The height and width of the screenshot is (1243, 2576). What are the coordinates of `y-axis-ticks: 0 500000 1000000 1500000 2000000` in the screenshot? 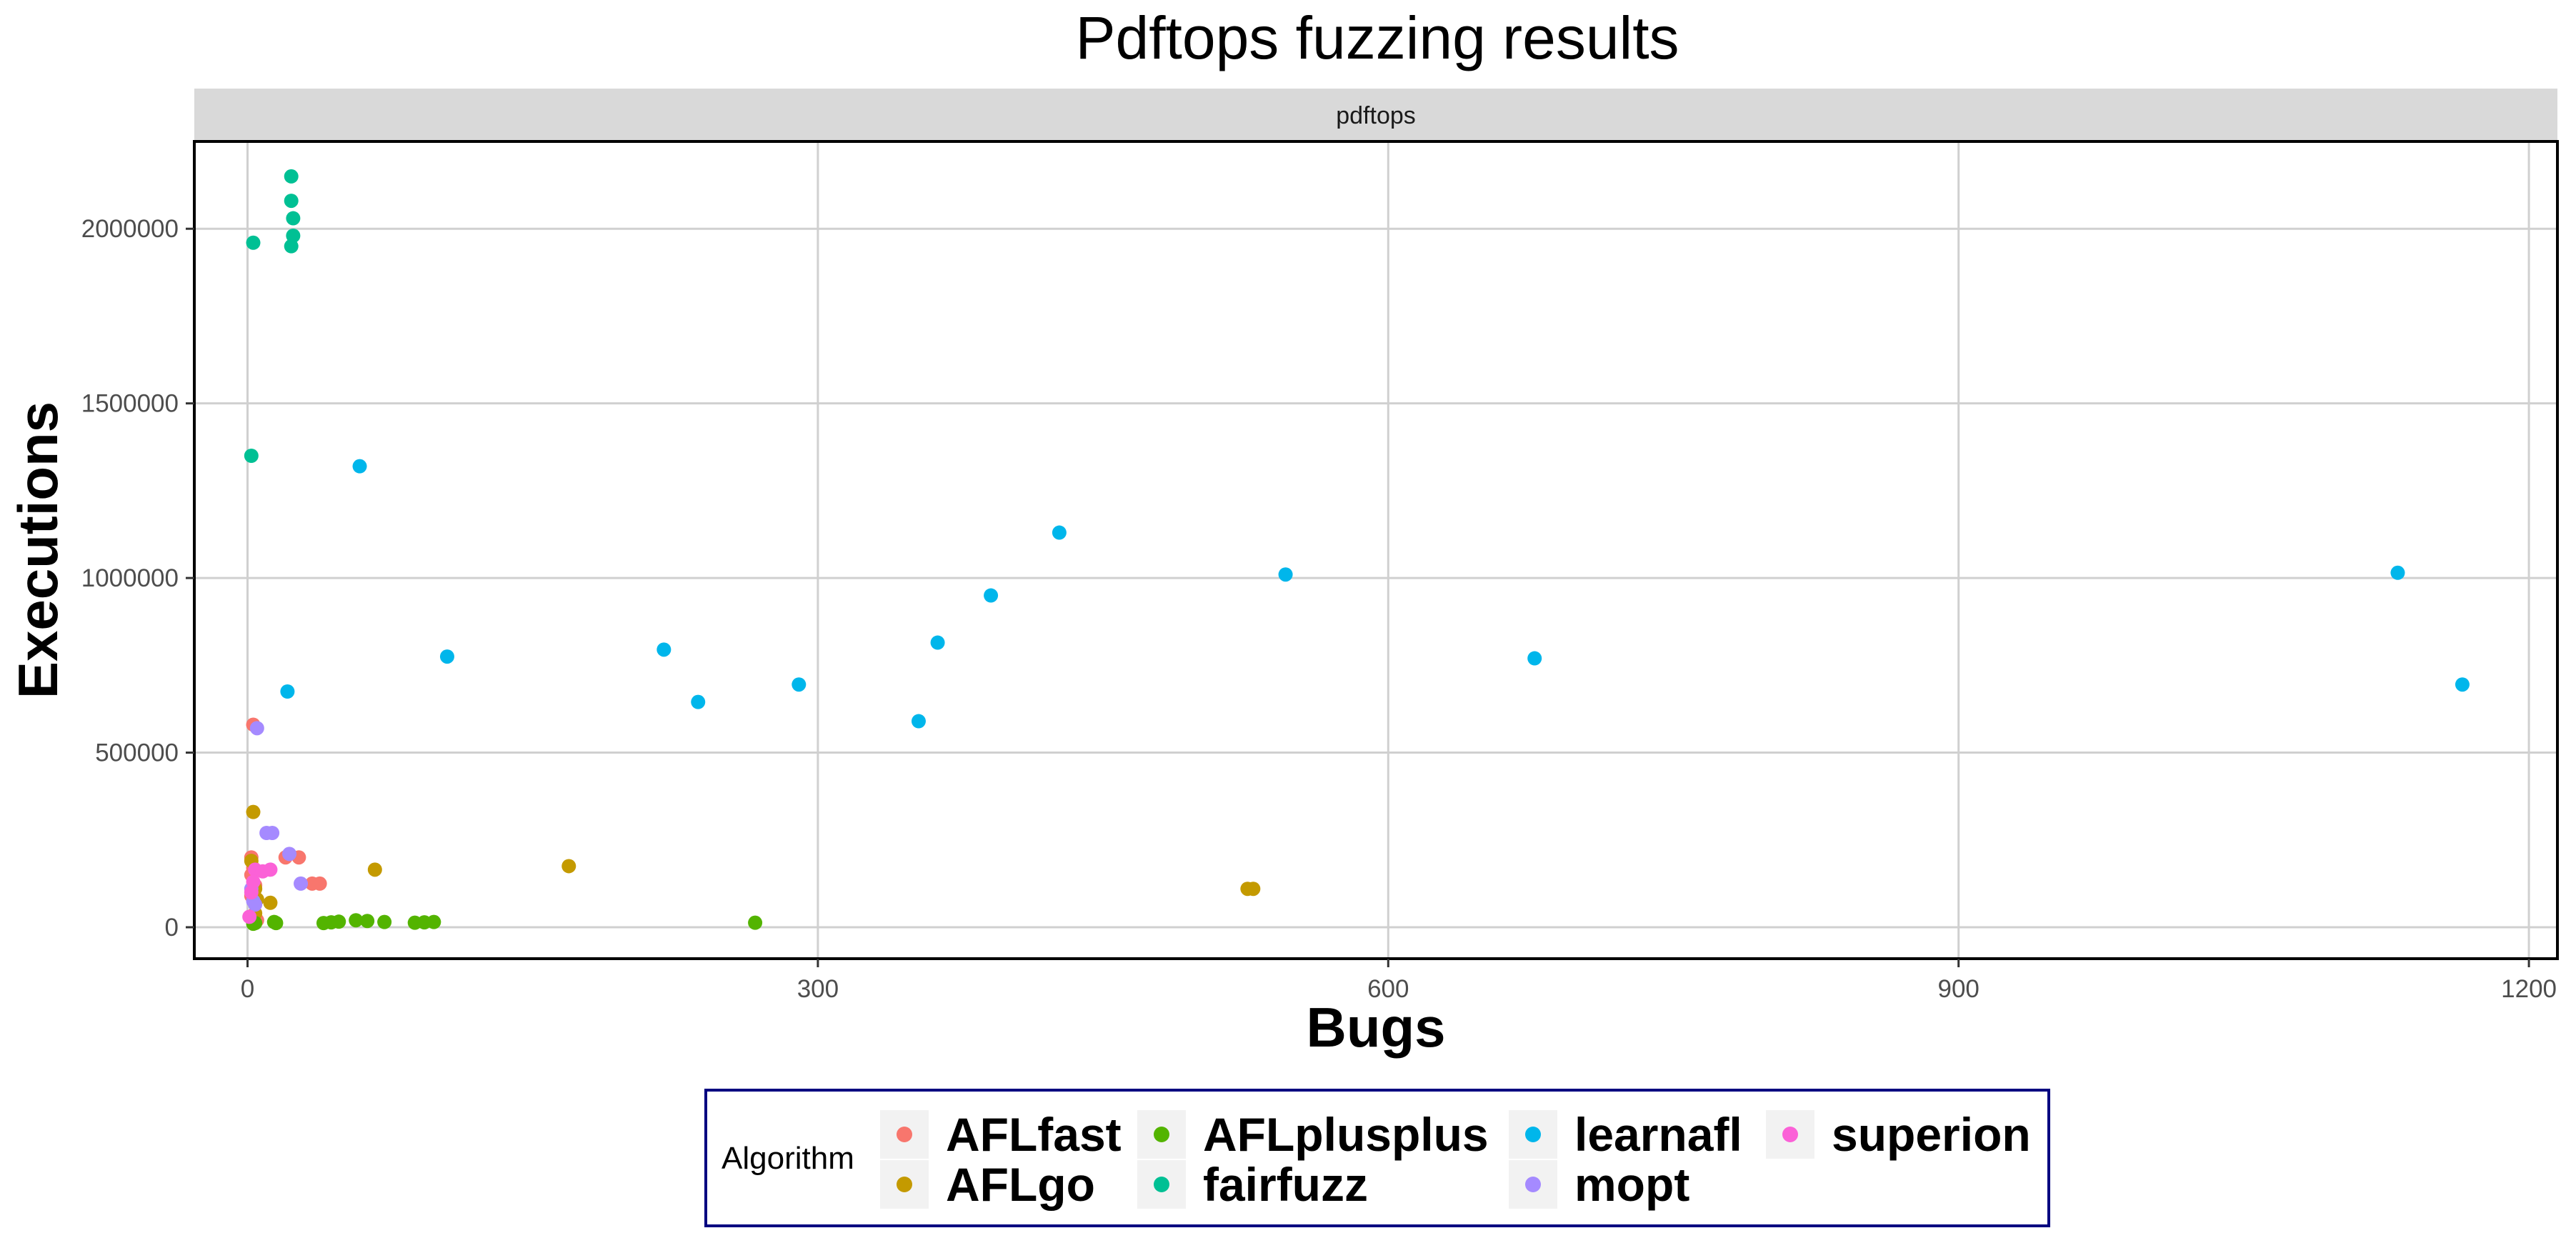 It's located at (138, 578).